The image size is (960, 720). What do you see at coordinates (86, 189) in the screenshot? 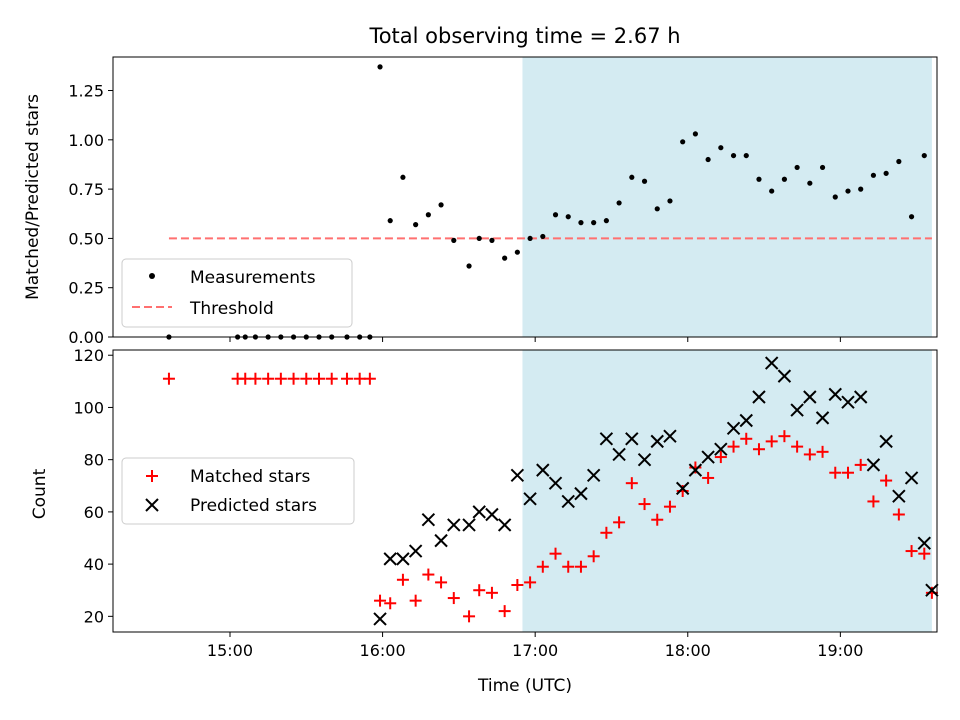
I see `top-ytick-label: 0.75` at bounding box center [86, 189].